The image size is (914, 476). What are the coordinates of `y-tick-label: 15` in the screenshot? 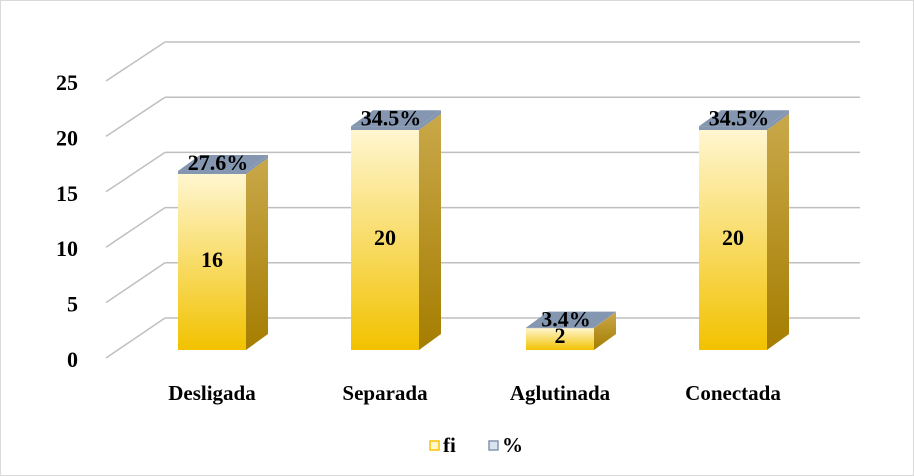 It's located at (67, 193).